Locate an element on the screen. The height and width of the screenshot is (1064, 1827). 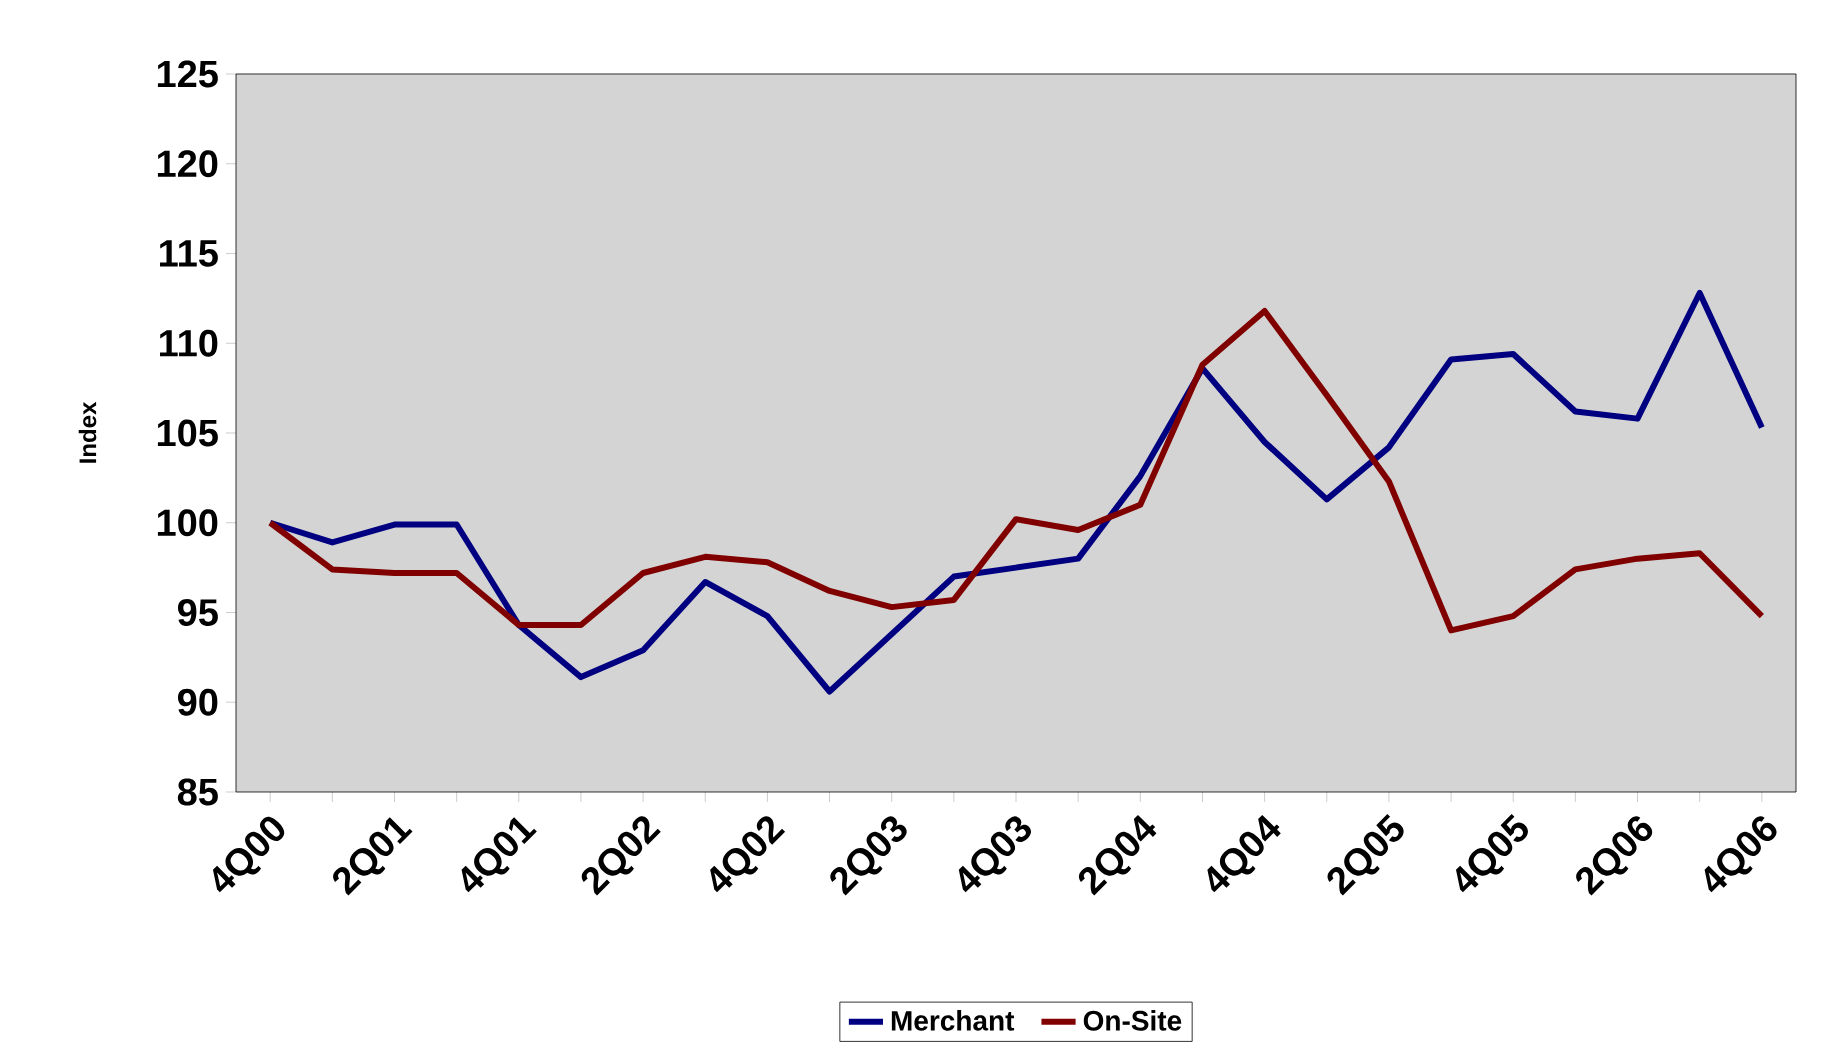
legend-label: Merchant is located at coordinates (953, 1020).